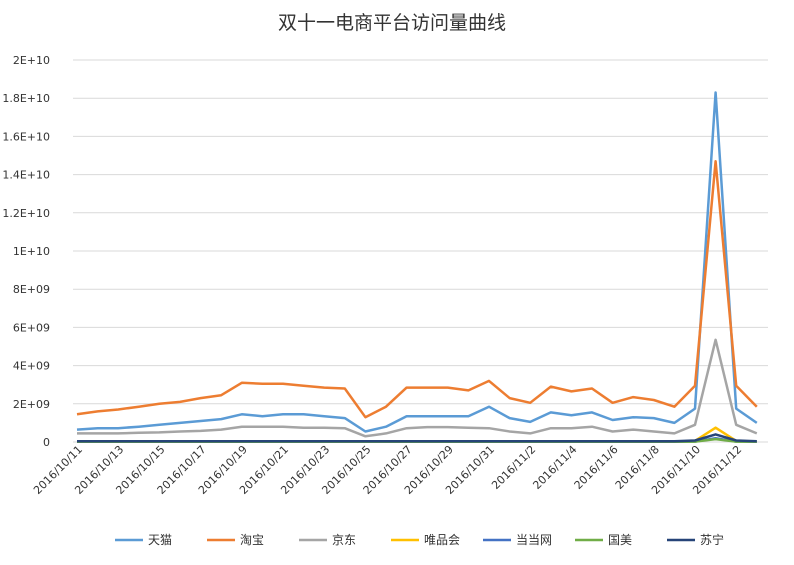  Describe the element at coordinates (31, 366) in the screenshot. I see `y-tick-label: 4E+09` at that location.